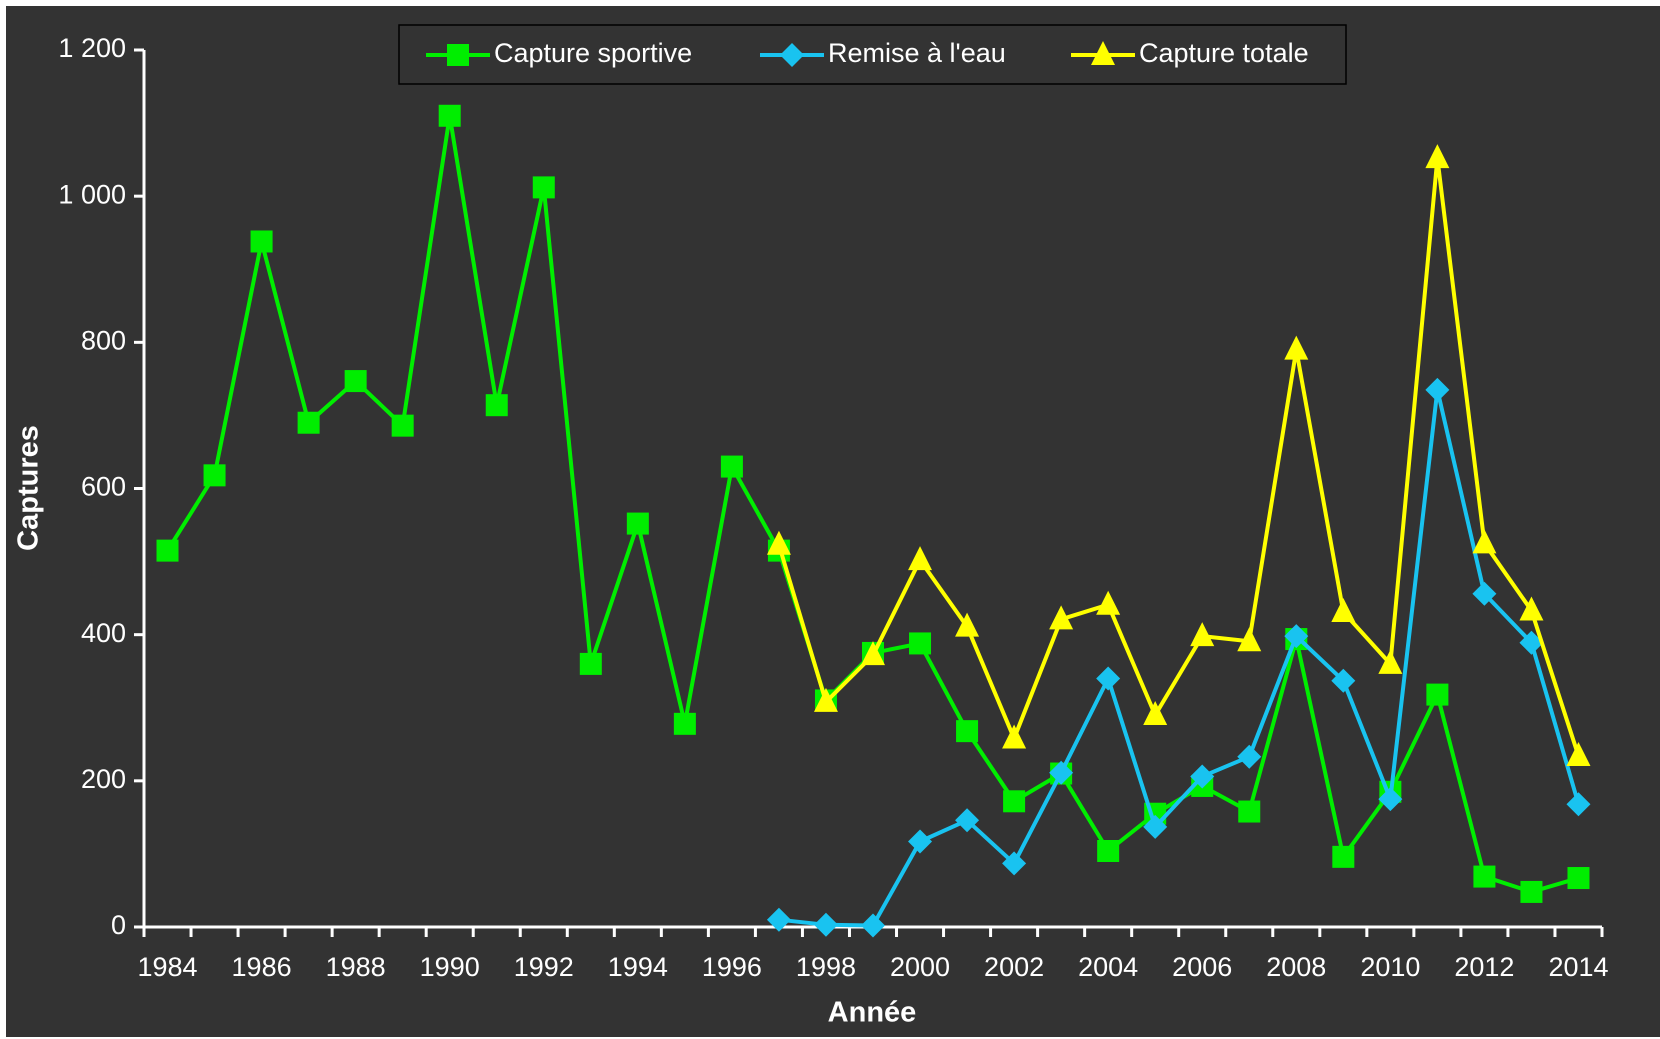 The image size is (1660, 1039). What do you see at coordinates (732, 967) in the screenshot?
I see `x-tick-label: 1996` at bounding box center [732, 967].